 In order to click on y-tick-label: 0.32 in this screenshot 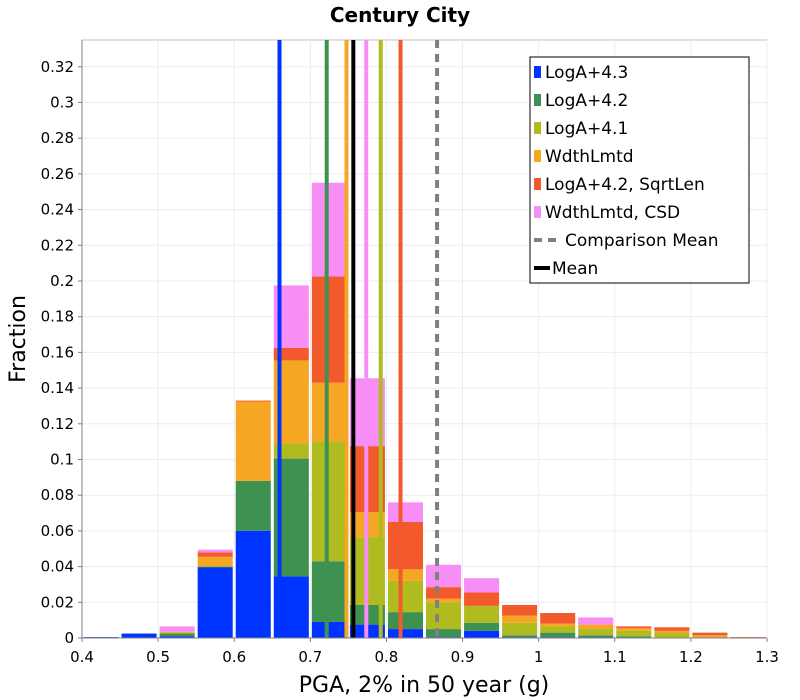, I will do `click(57, 67)`.